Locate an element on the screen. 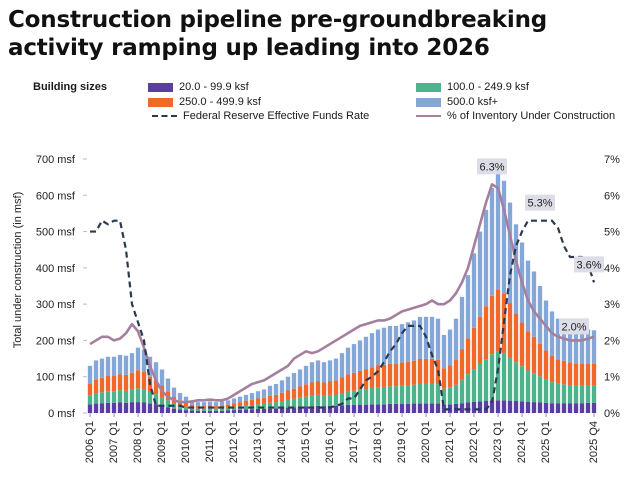 The image size is (640, 481). x-tick-label: 2007 Q1 is located at coordinates (114, 442).